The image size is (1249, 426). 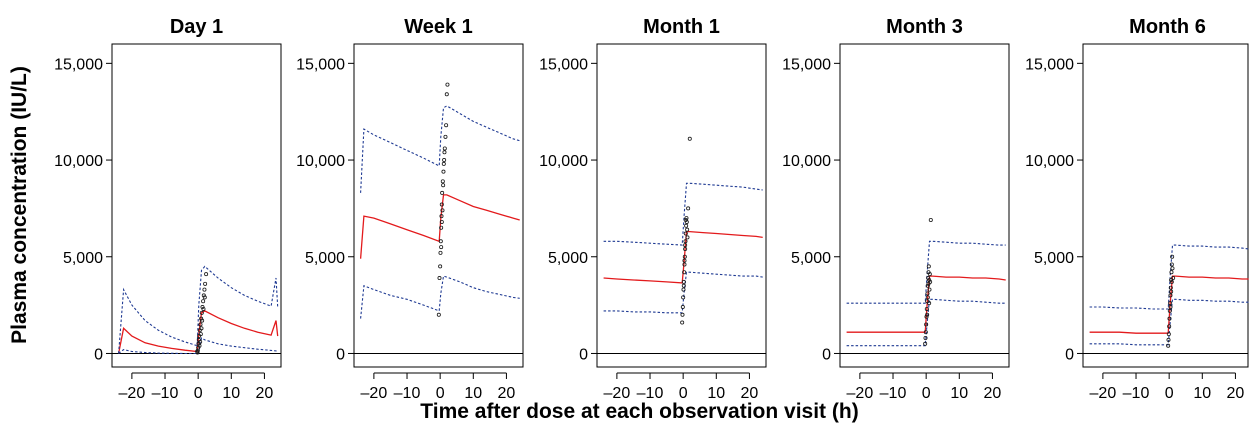 What do you see at coordinates (196, 27) in the screenshot?
I see `panel-title: Day 1` at bounding box center [196, 27].